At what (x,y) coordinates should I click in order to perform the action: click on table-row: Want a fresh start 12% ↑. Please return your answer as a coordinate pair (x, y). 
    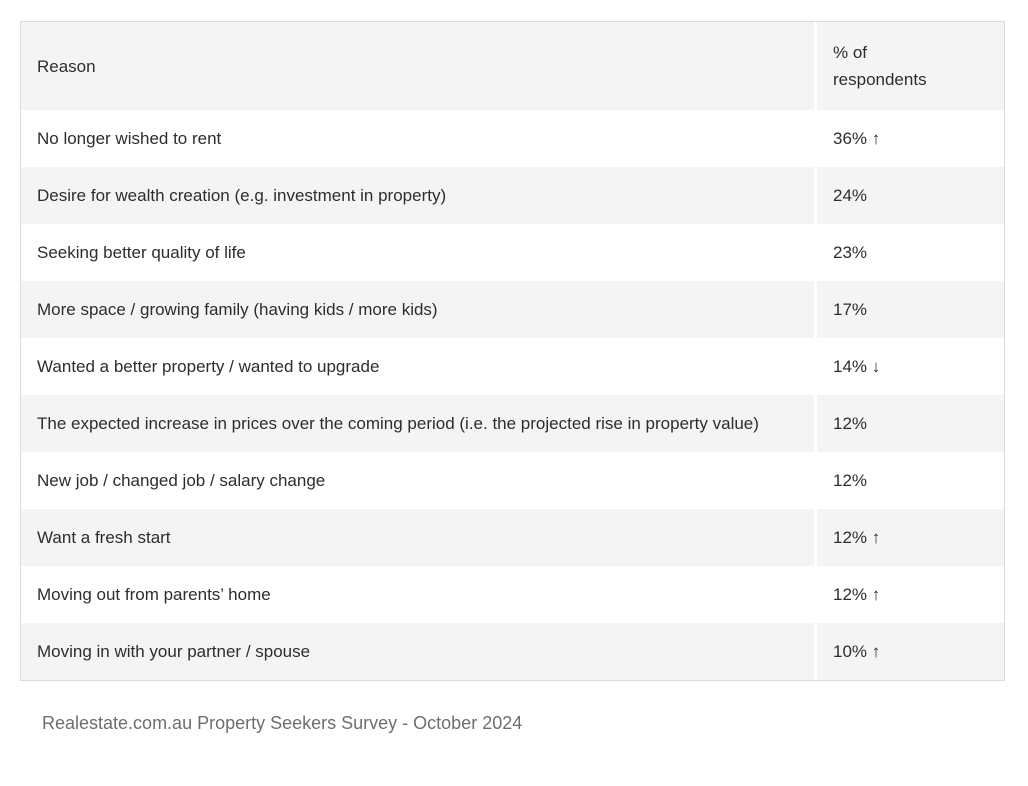
    Looking at the image, I should click on (512, 537).